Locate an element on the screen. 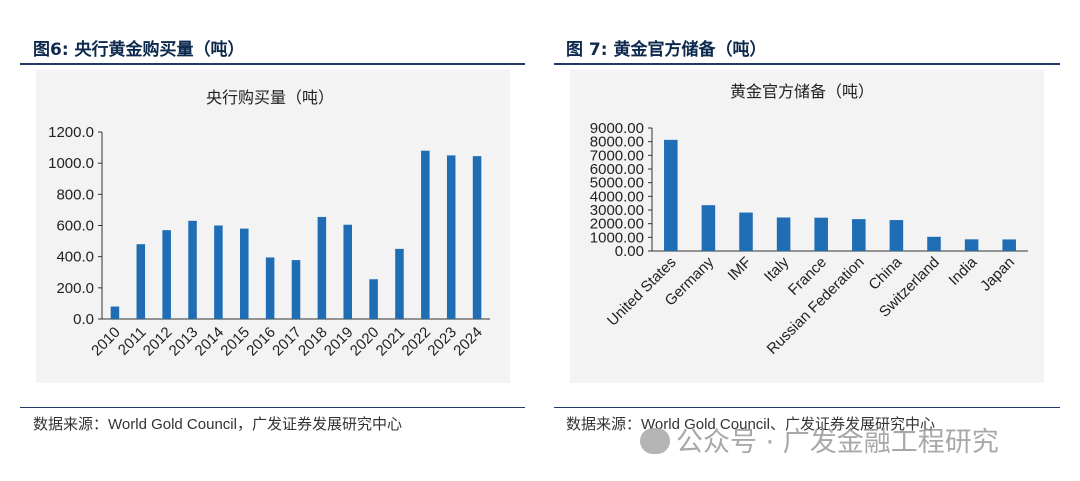  right-source-note: 数据来源：World Gold Council、广发证券发展研究中心 is located at coordinates (750, 423).